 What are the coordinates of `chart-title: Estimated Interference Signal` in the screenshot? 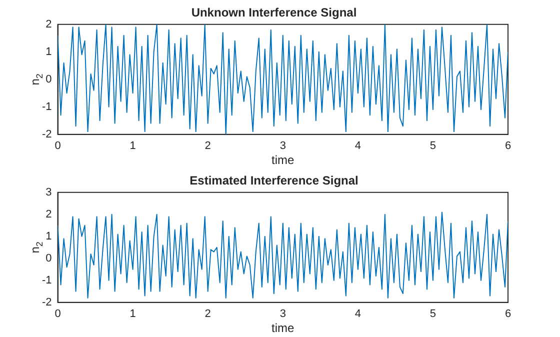 It's located at (274, 181).